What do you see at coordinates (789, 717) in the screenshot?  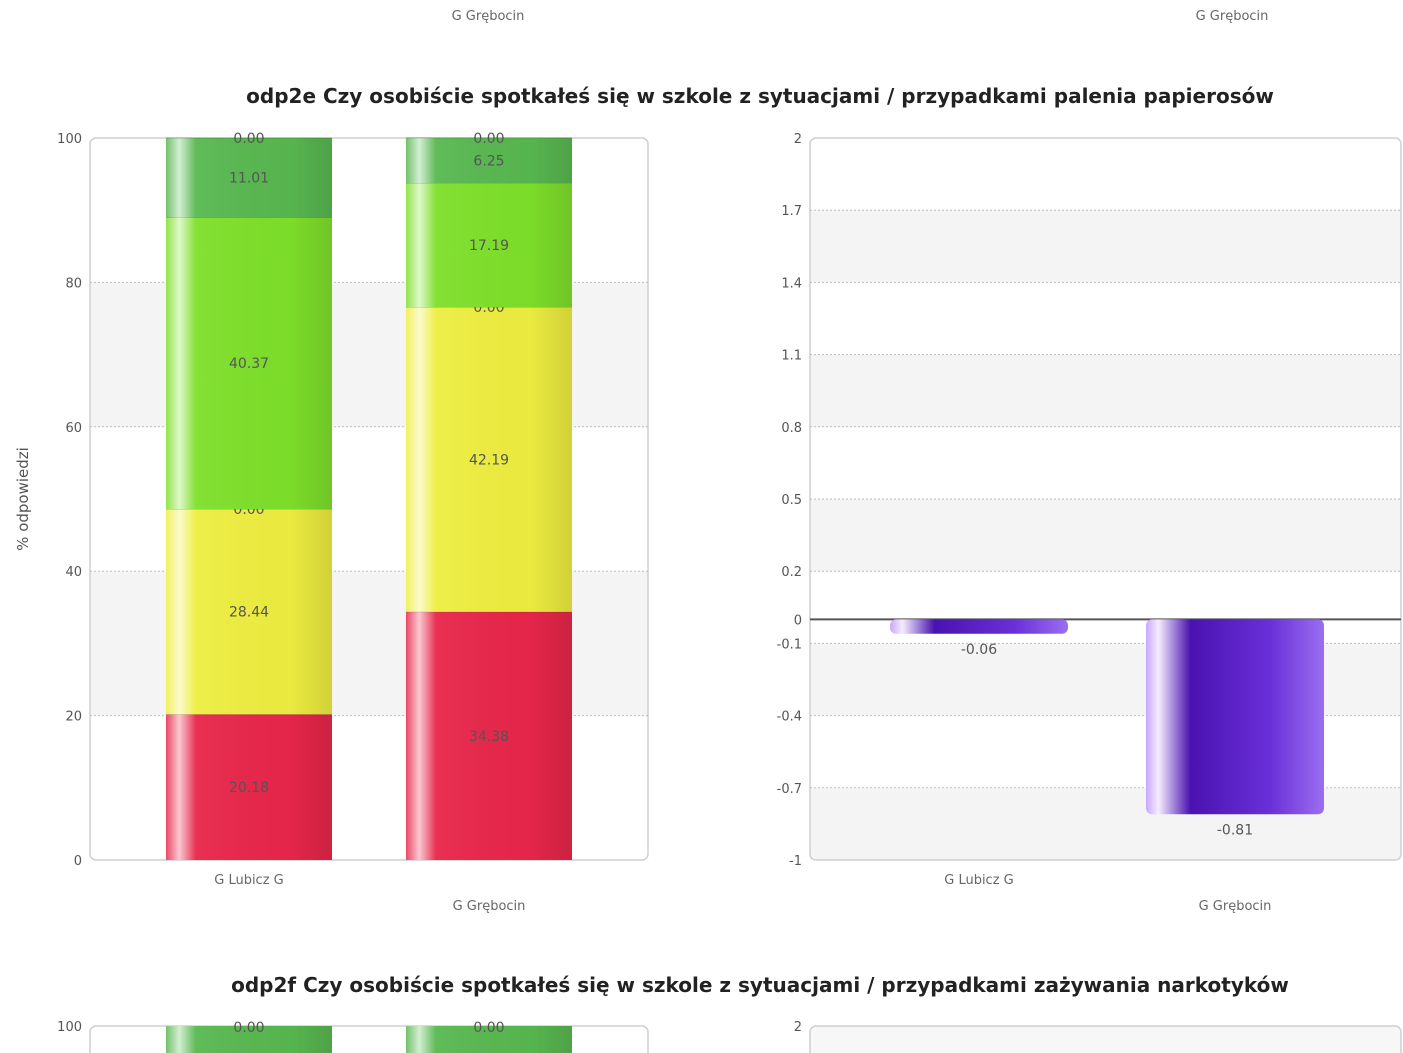 I see `y-tick-label: -0.4` at bounding box center [789, 717].